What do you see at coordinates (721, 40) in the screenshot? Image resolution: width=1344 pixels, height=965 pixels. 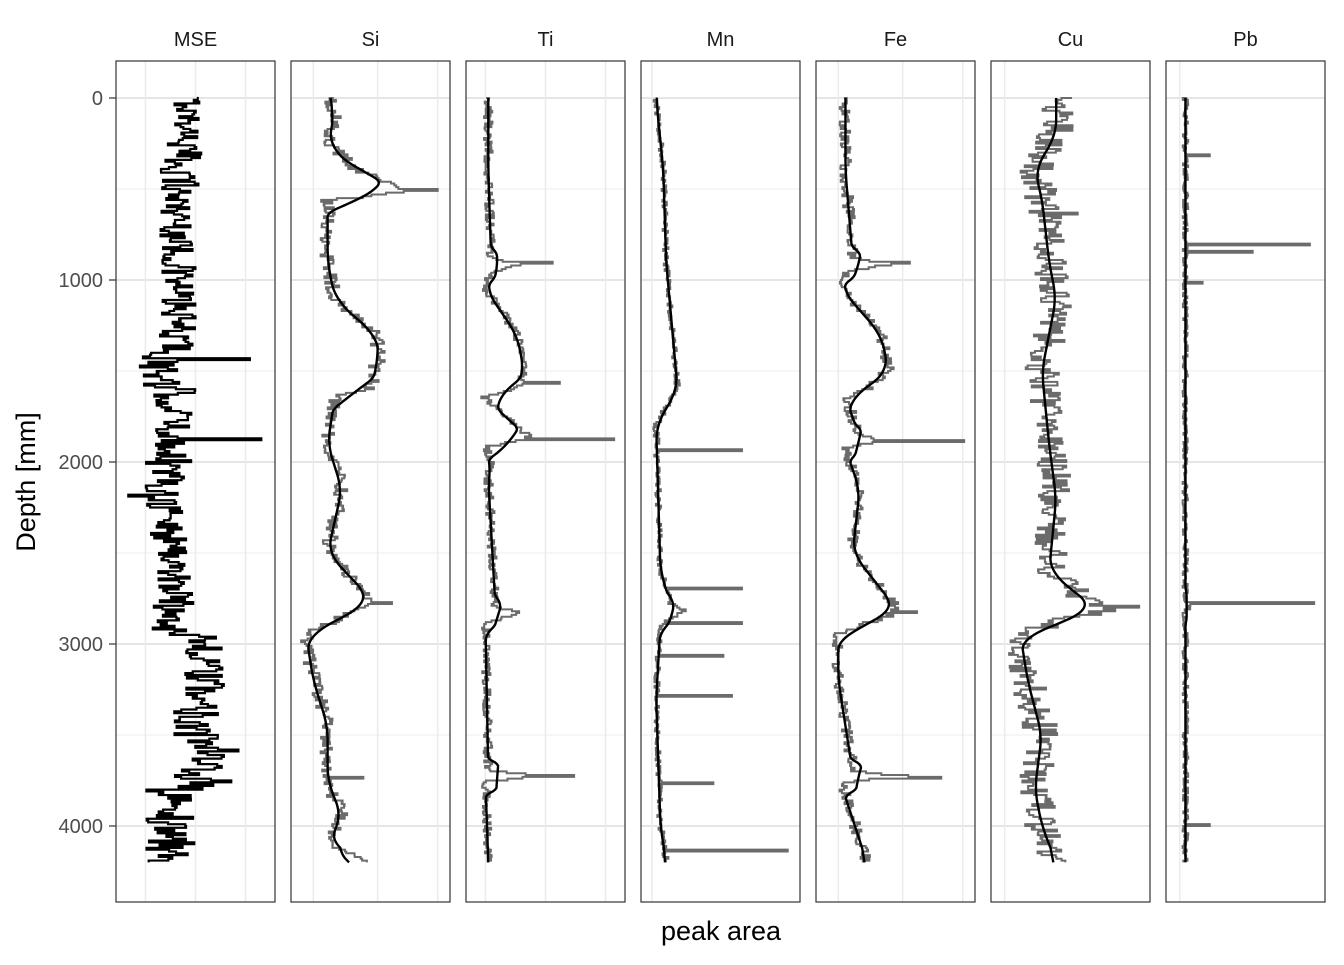 I see `panel-title: Mn` at bounding box center [721, 40].